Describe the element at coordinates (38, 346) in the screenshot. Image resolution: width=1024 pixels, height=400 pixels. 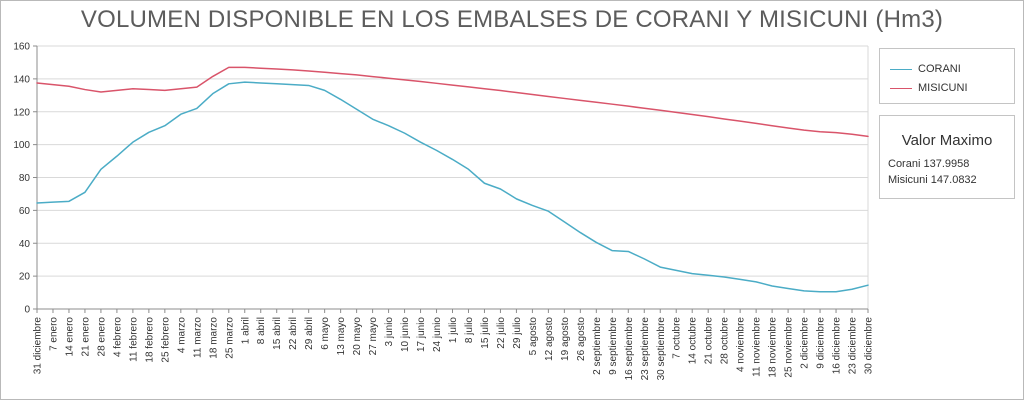
I see `x-tick-label: 31 diciembre` at that location.